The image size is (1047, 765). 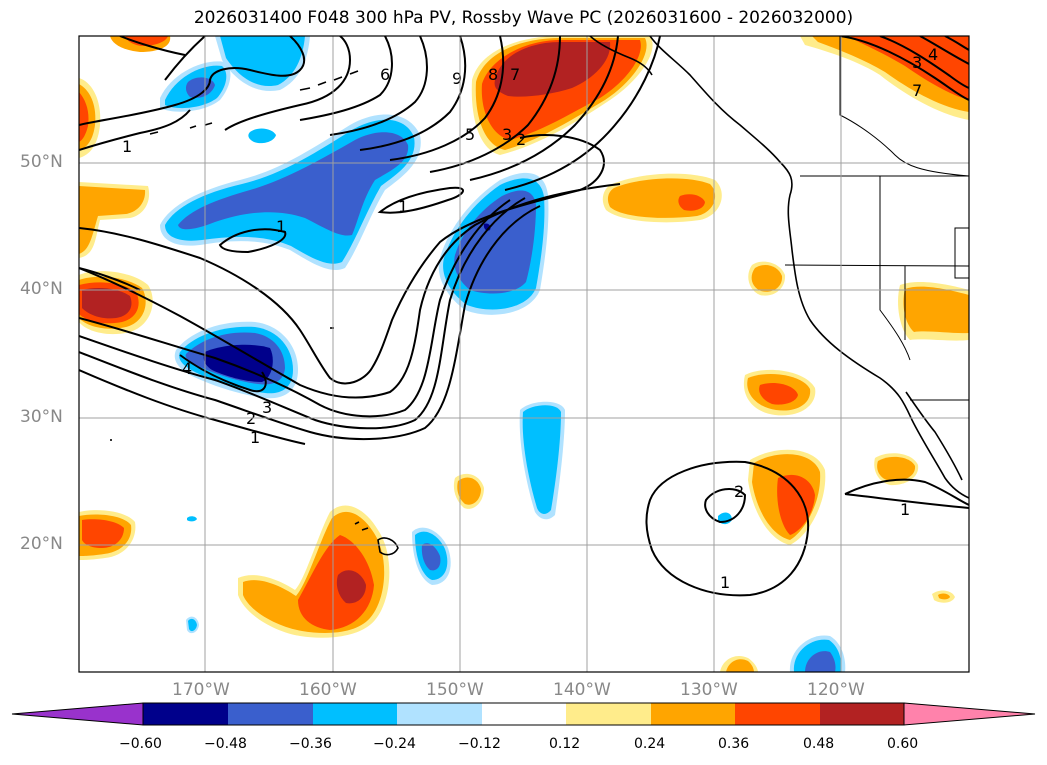 I want to click on contour-label: 9, so click(x=457, y=78).